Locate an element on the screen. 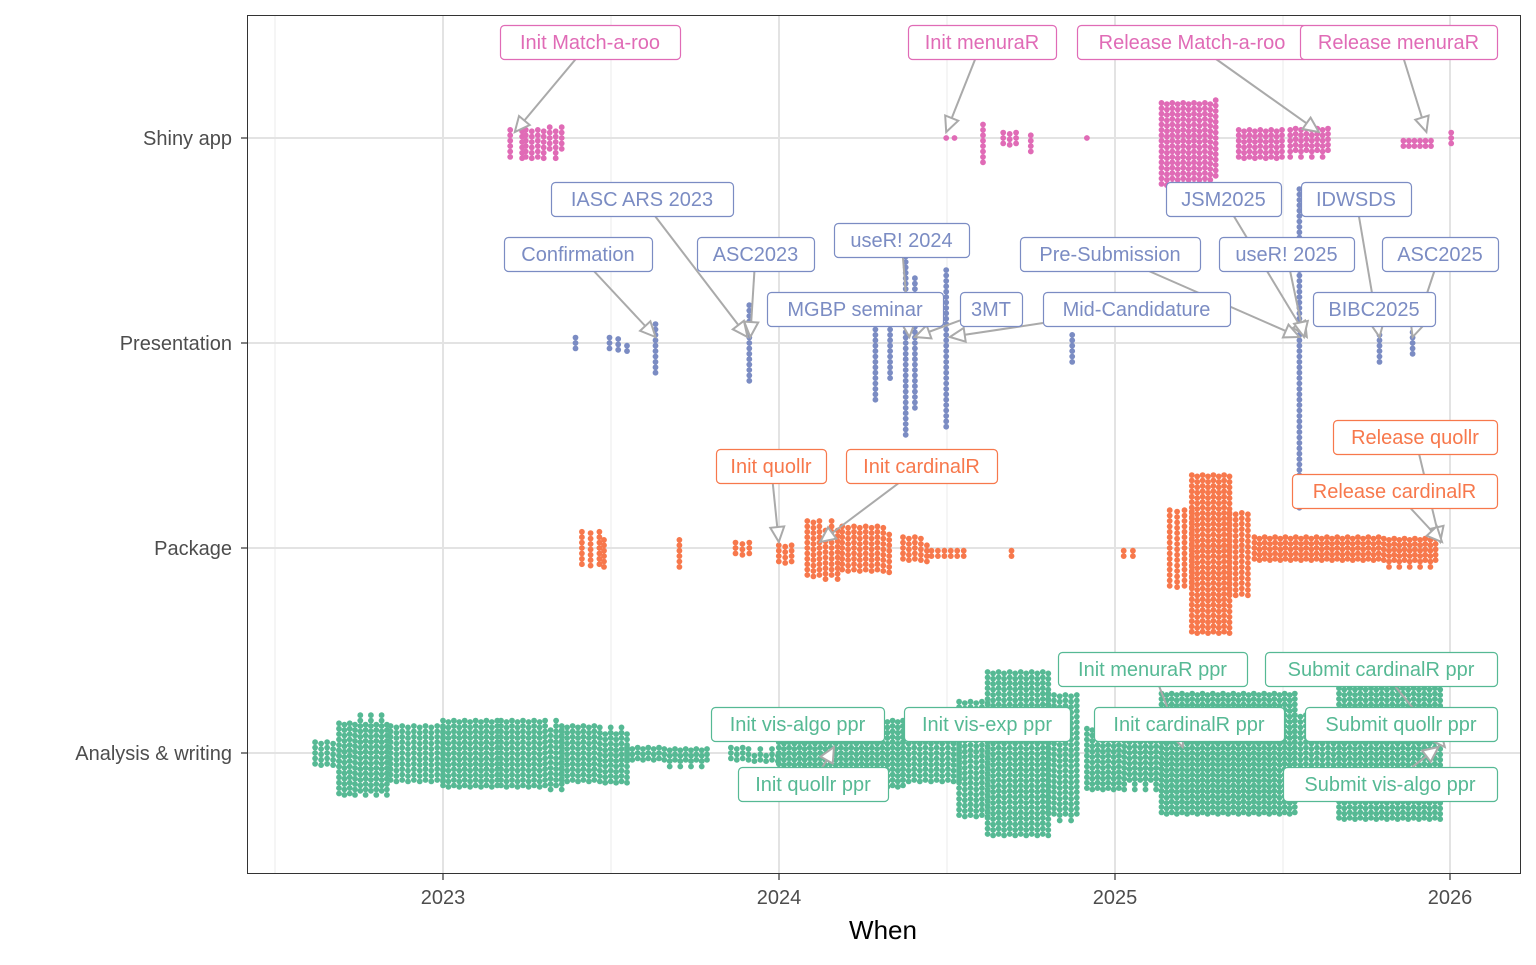 Image resolution: width=1536 pixels, height=965 pixels. annotation-arrow is located at coordinates (1267, 95).